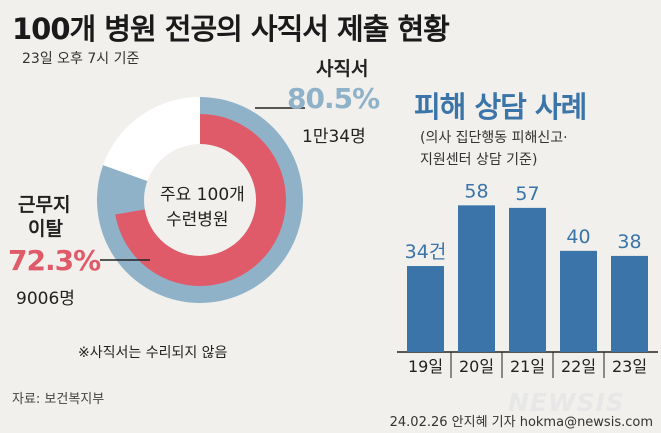 The image size is (661, 433). I want to click on bar-category-label: 23일, so click(629, 366).